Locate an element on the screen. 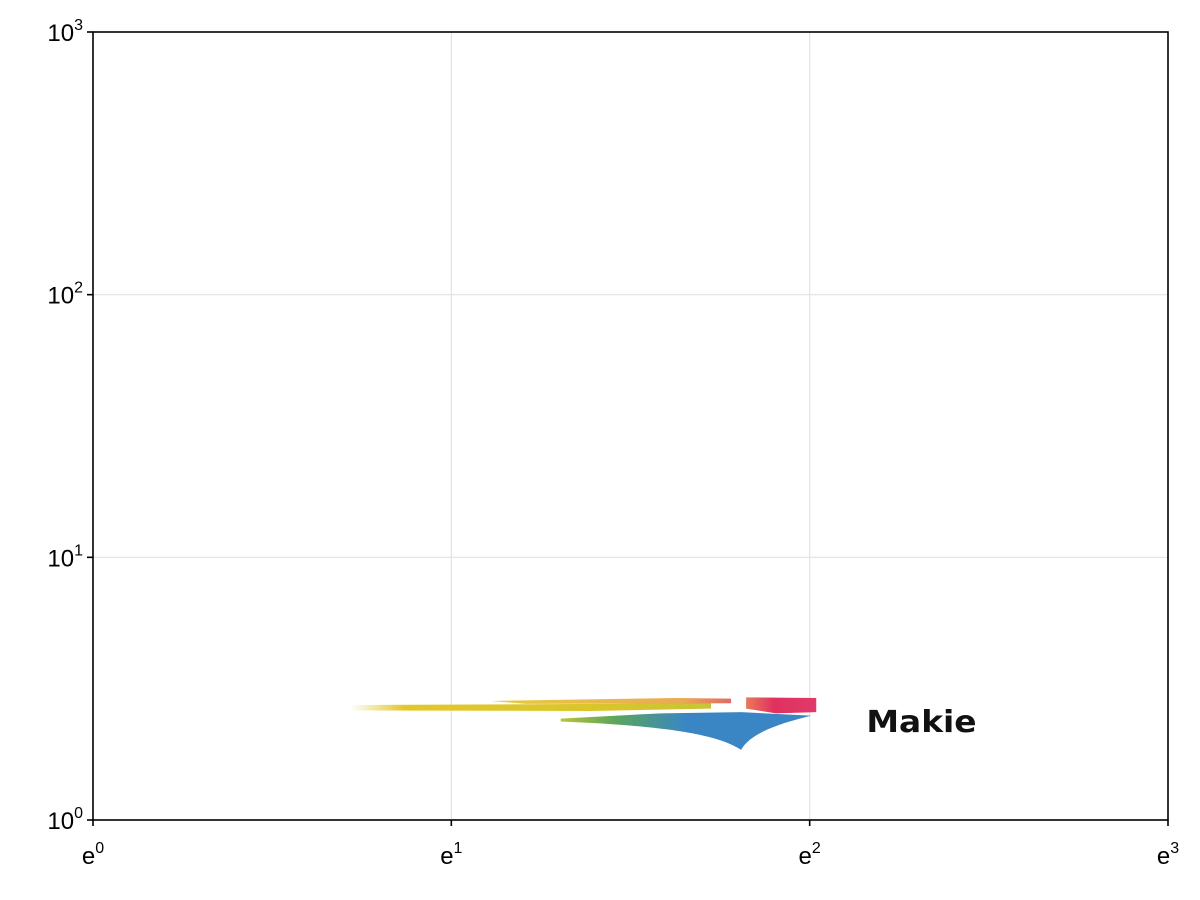 The image size is (1200, 900). y-tick-label: 10² is located at coordinates (65, 295).